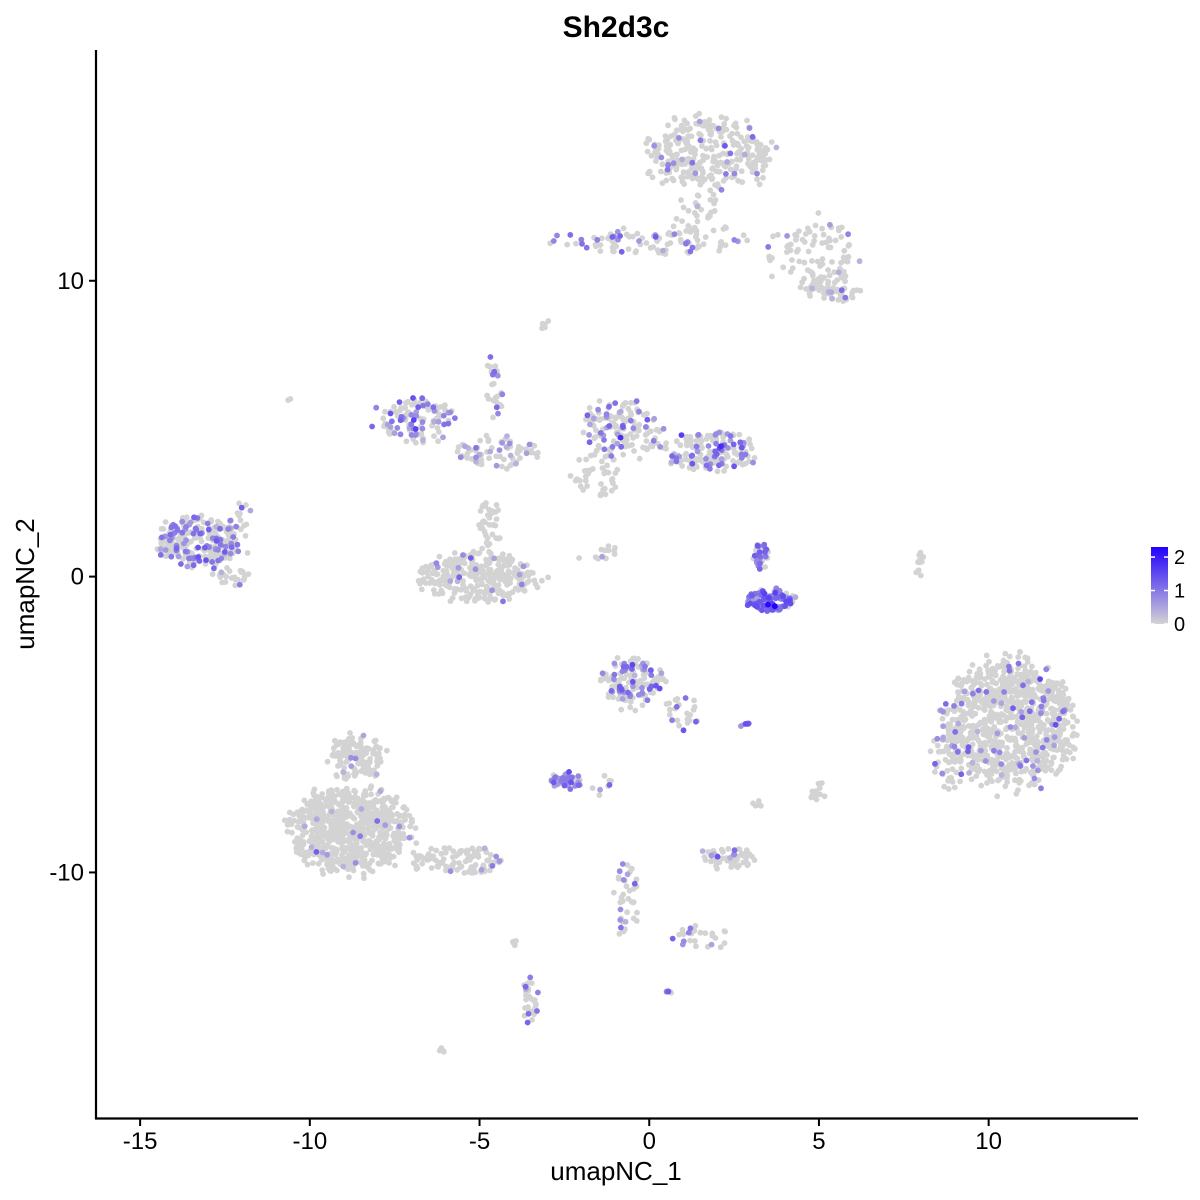  Describe the element at coordinates (818, 1141) in the screenshot. I see `x-tick-label: 5` at that location.